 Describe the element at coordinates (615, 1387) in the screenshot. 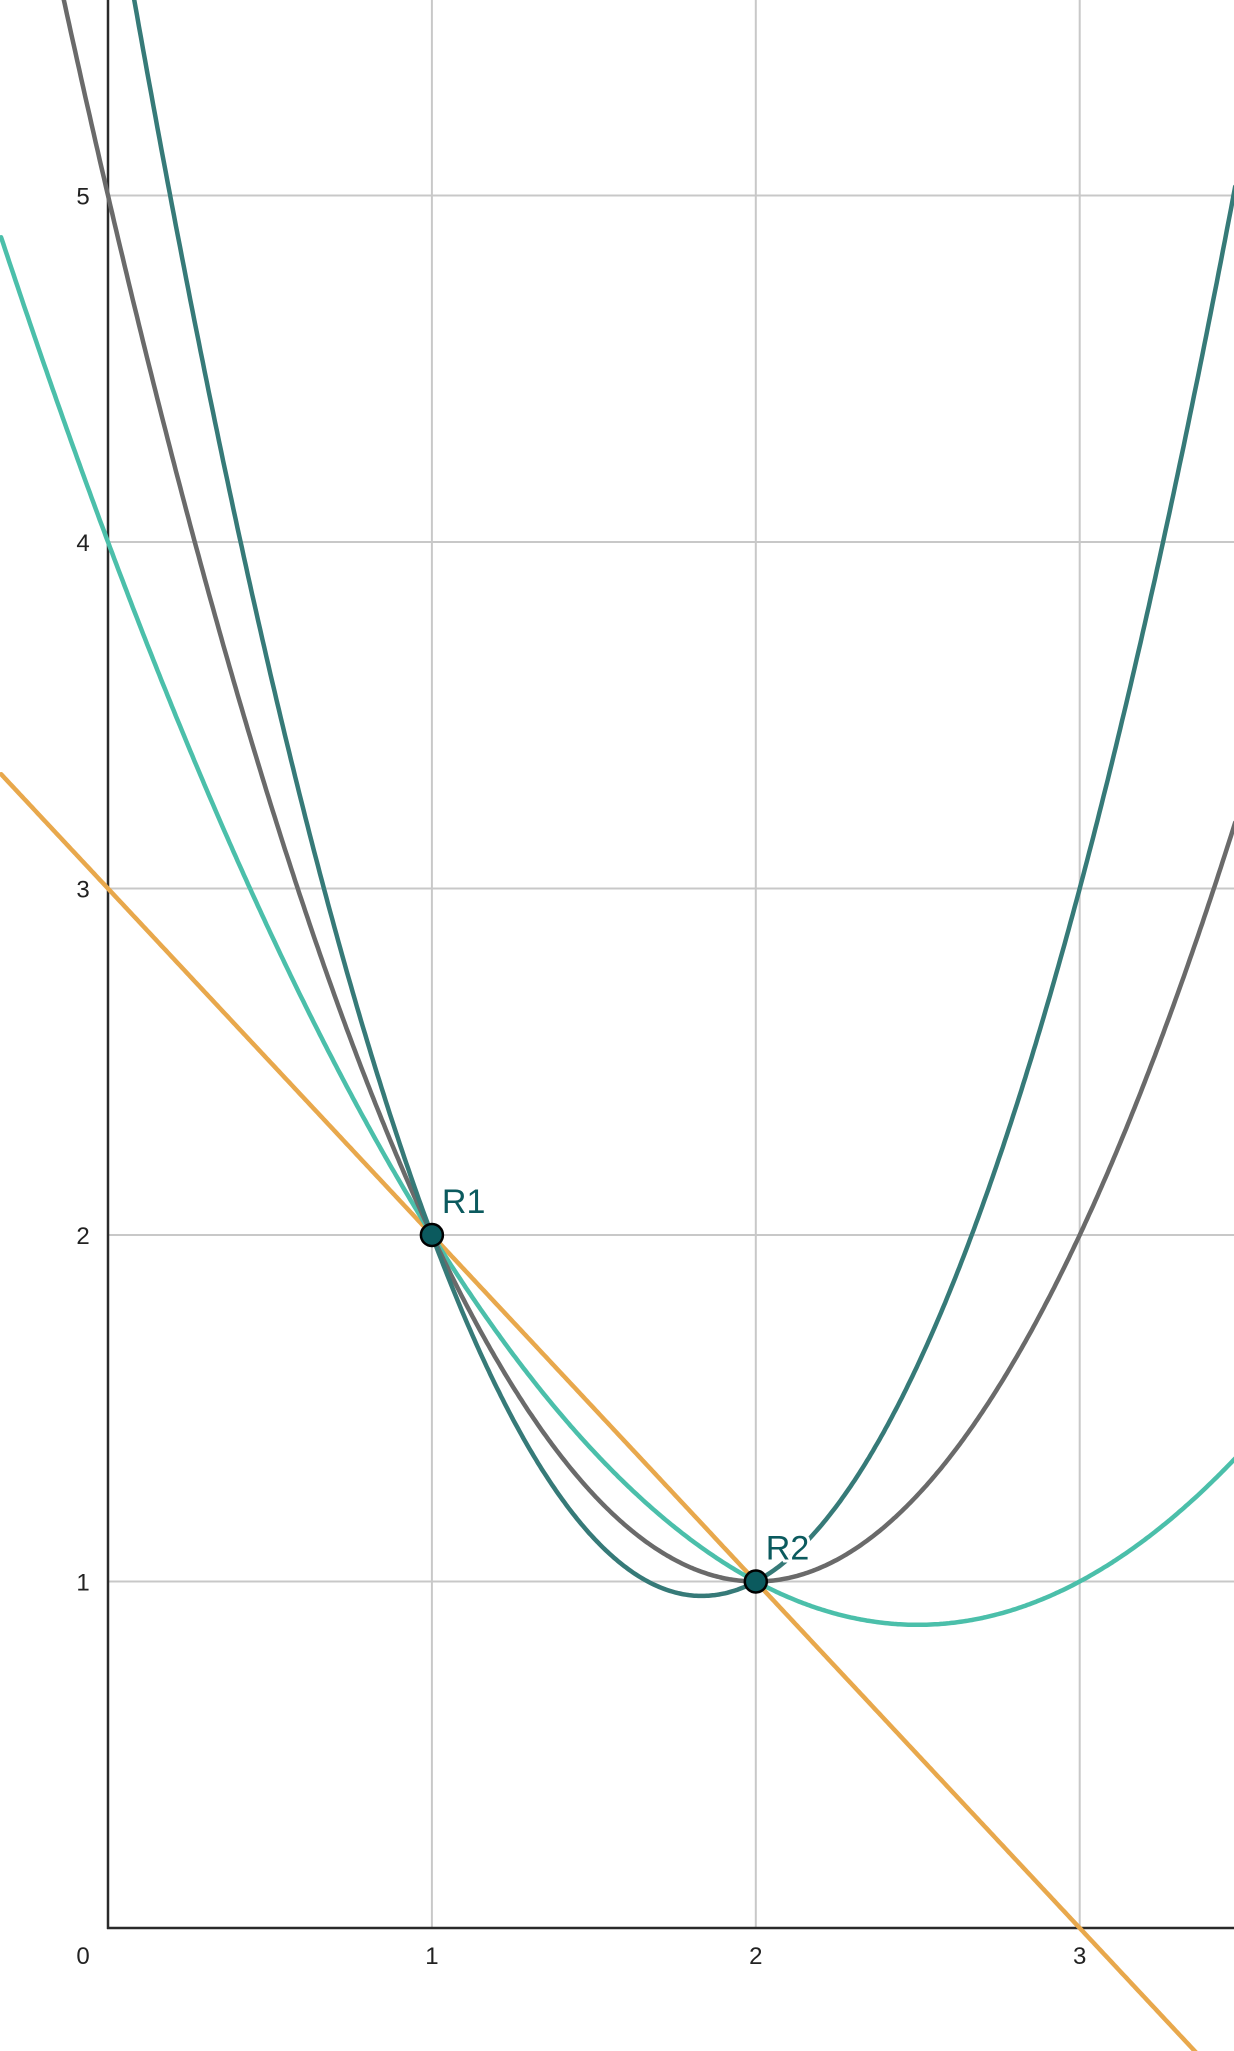

I see `points: R1 R2` at that location.